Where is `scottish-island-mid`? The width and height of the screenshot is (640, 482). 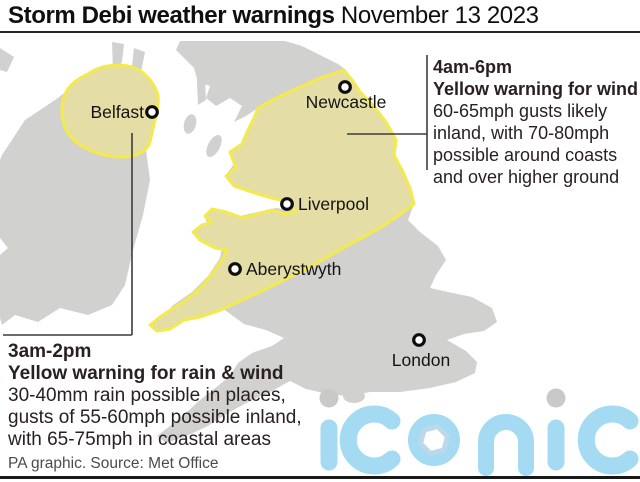
scottish-island-mid is located at coordinates (138, 60).